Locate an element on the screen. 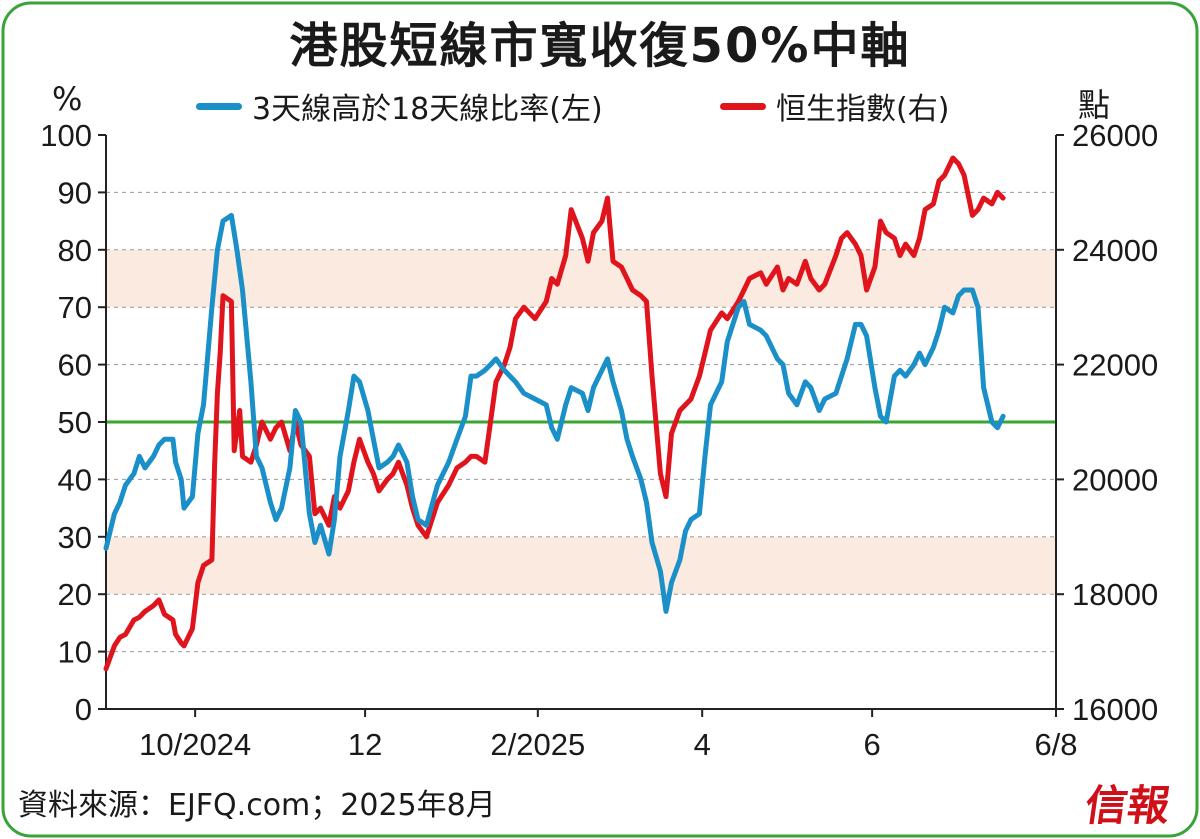 The image size is (1200, 839). left-tick-label: 40 is located at coordinates (75, 479).